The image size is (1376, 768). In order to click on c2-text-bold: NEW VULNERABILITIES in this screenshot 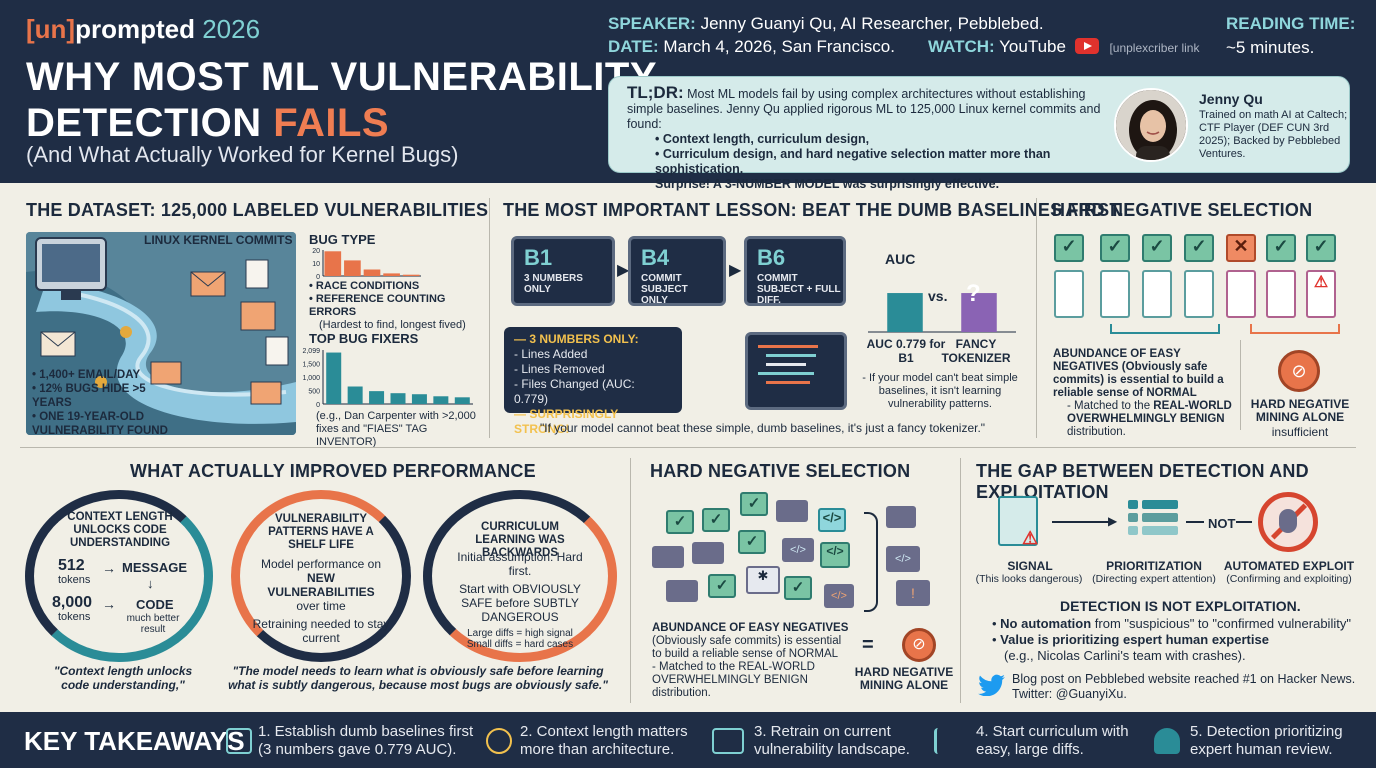, I will do `click(321, 585)`.